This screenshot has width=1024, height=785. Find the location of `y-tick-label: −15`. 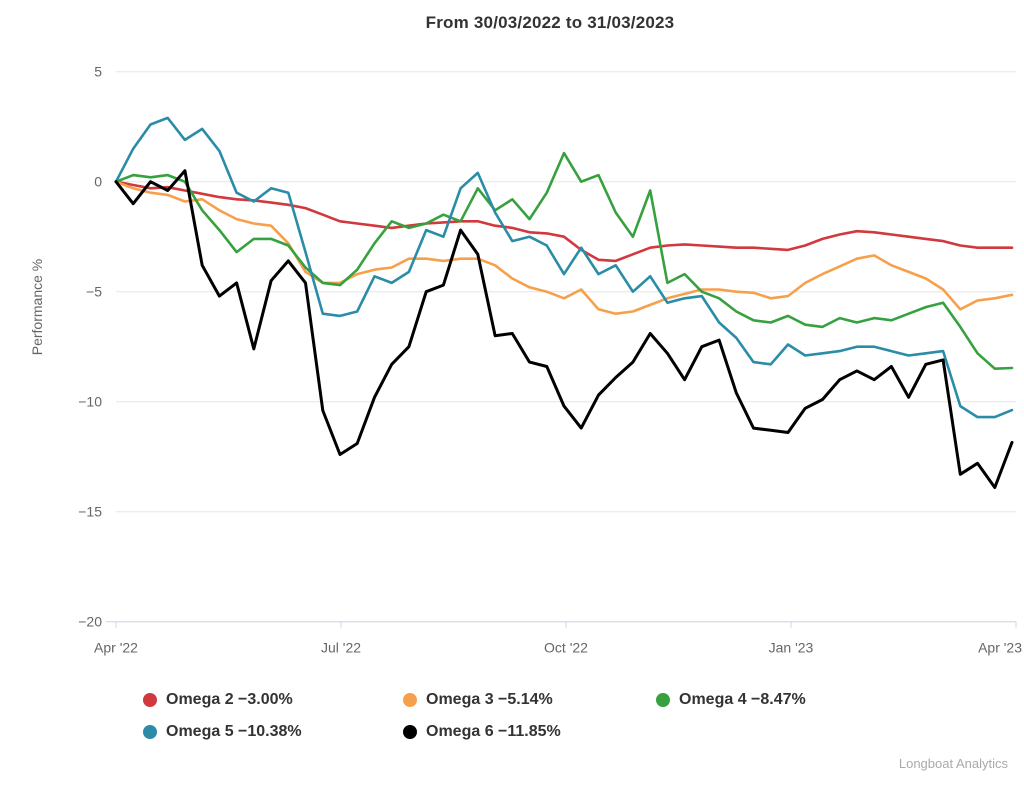

y-tick-label: −15 is located at coordinates (90, 512).